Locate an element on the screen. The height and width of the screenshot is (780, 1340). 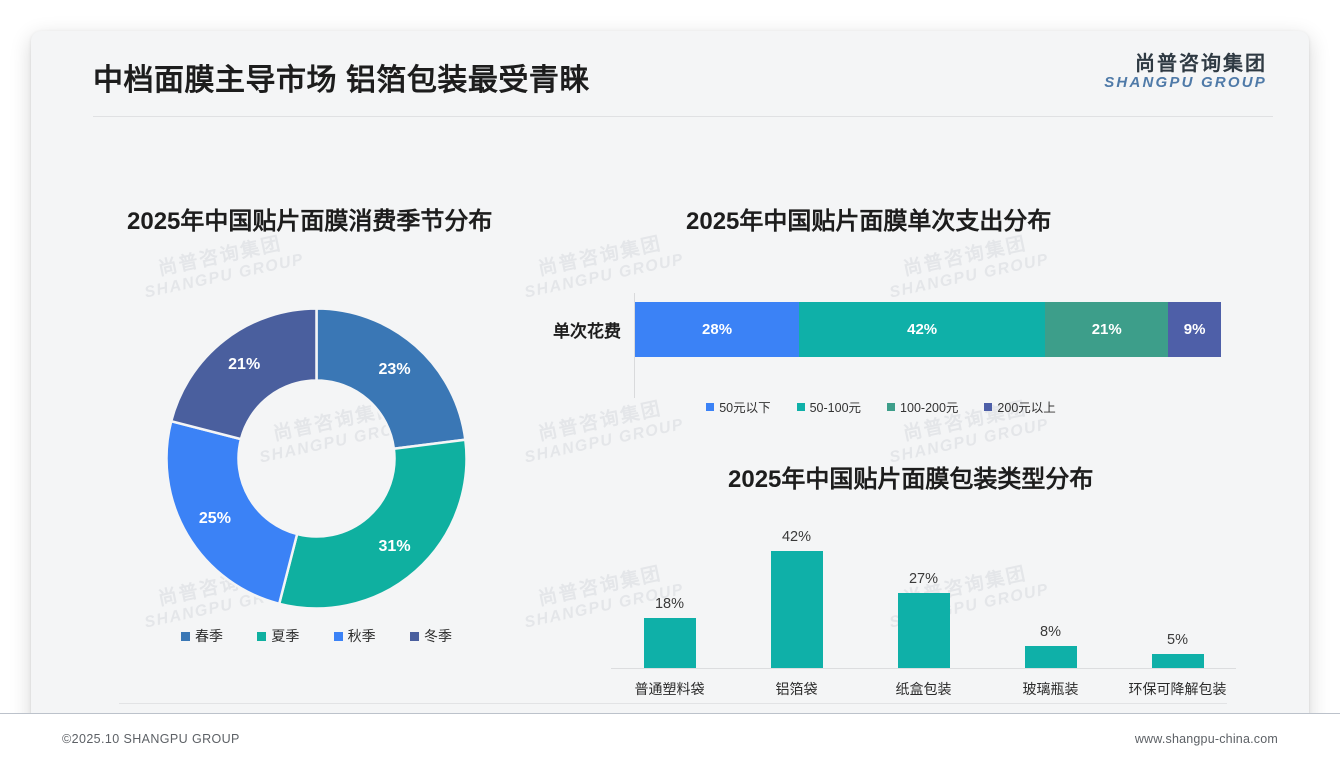
bar-column: 42% is located at coordinates (797, 585).